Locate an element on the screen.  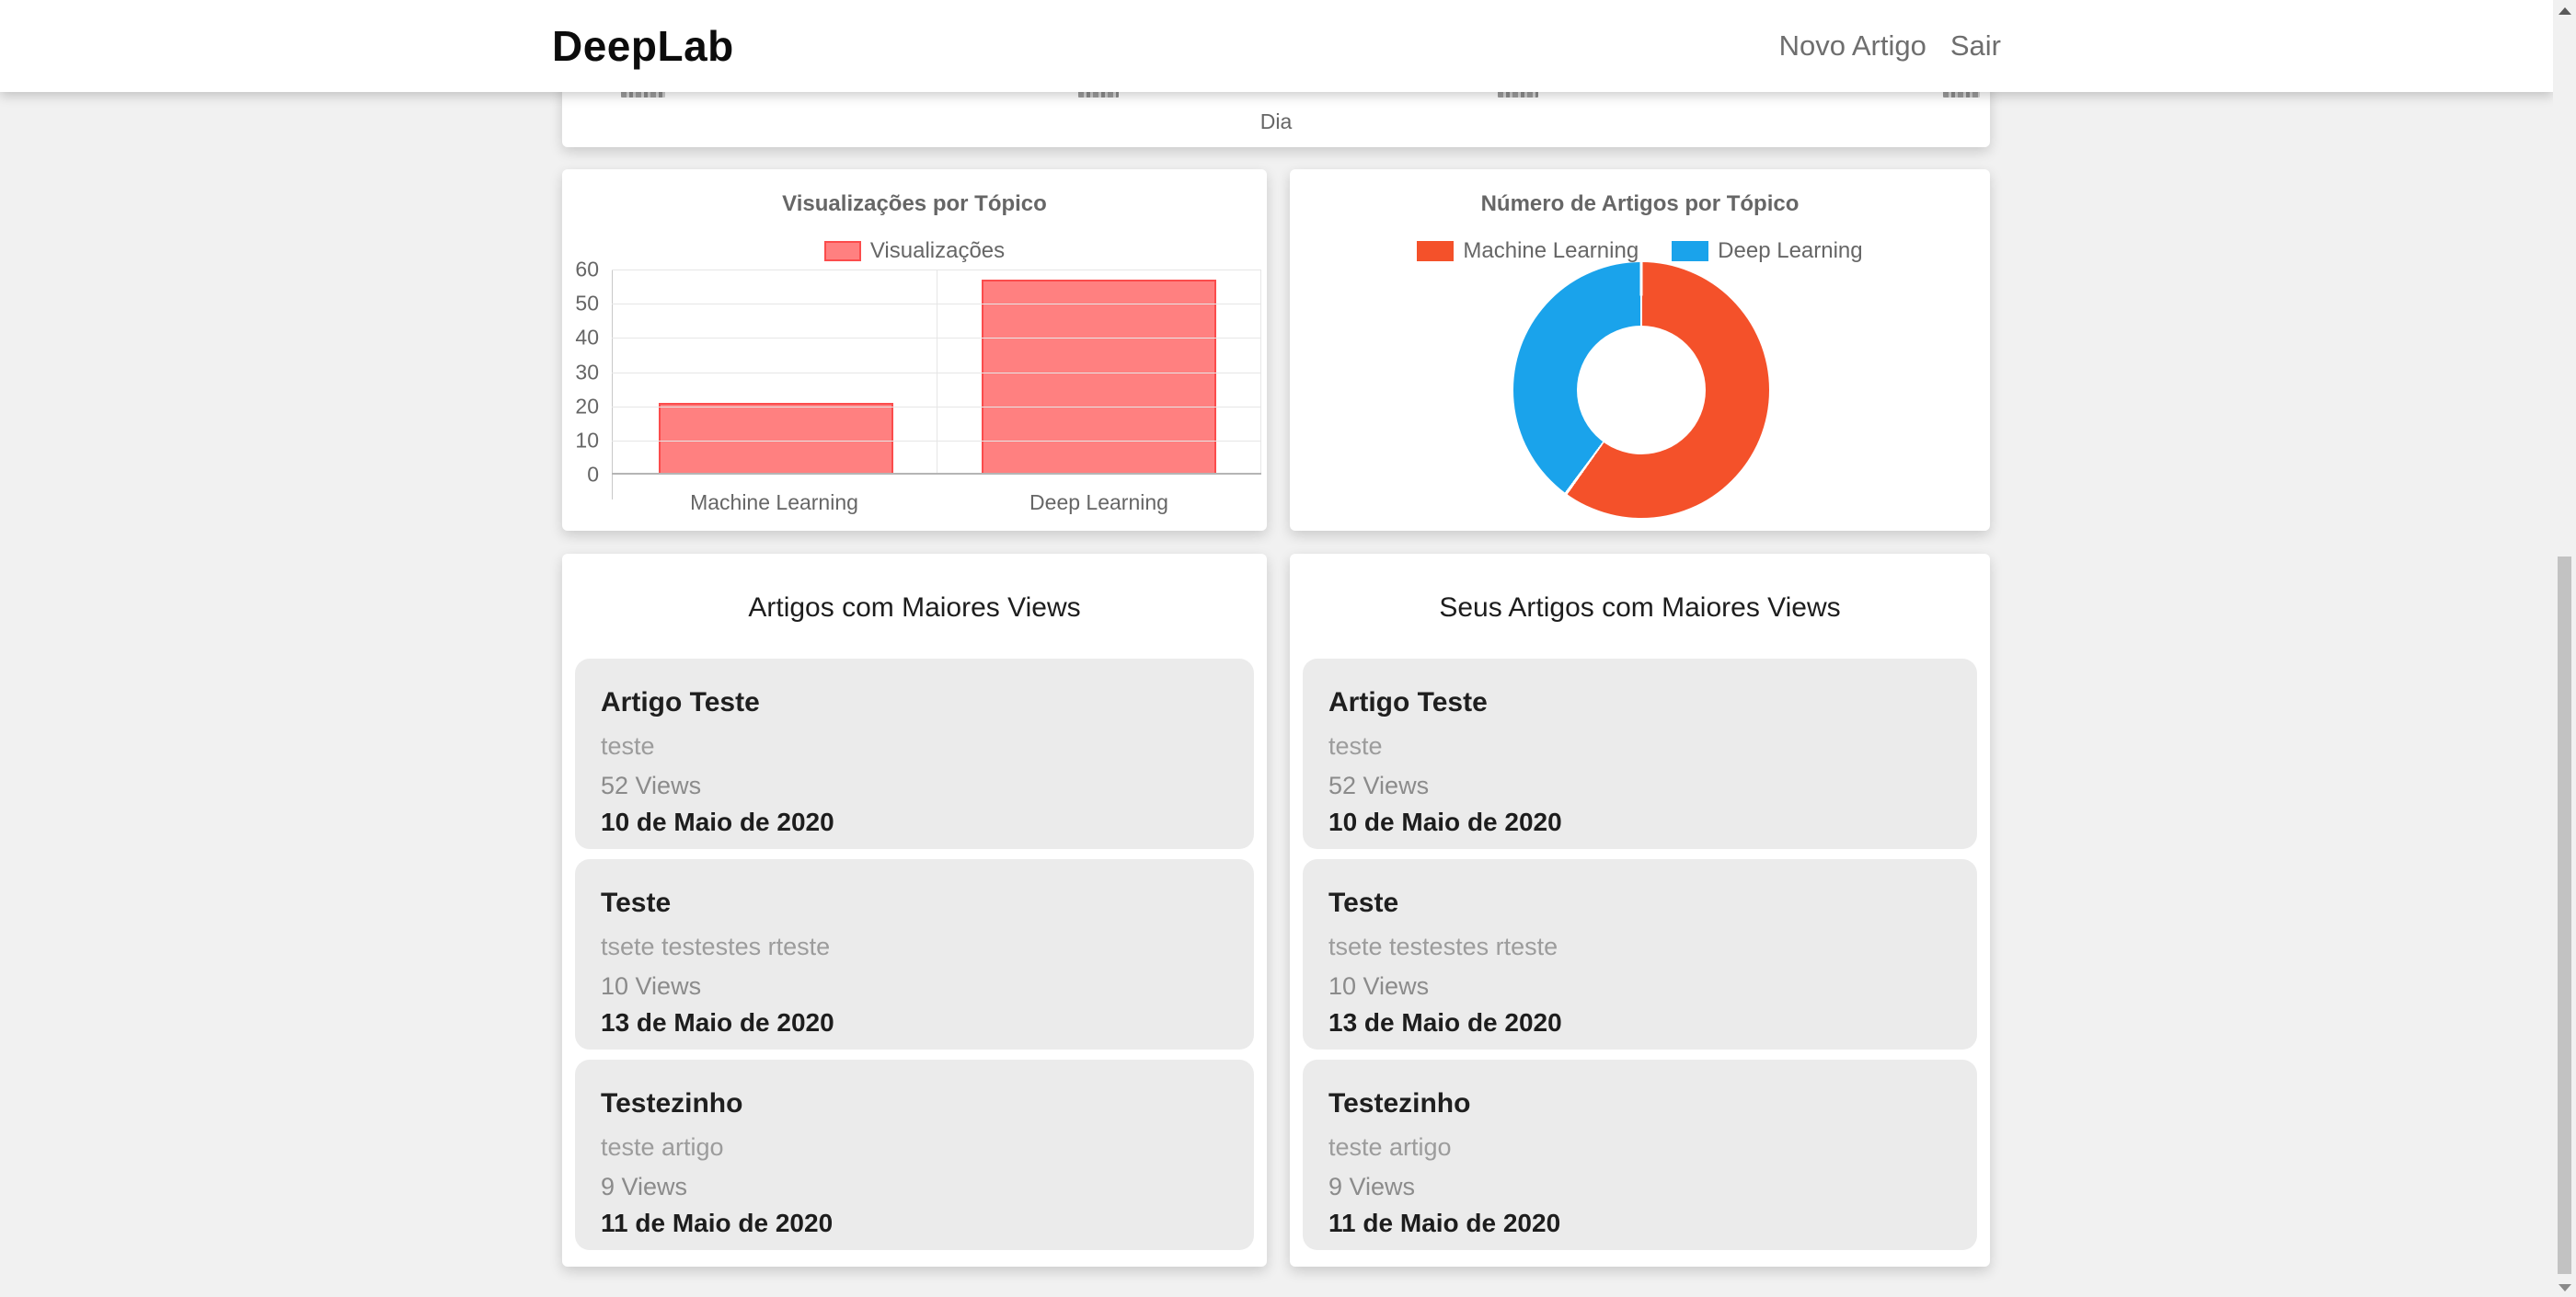
legend-item-machine-learning: Machine Learning is located at coordinates (1528, 251).